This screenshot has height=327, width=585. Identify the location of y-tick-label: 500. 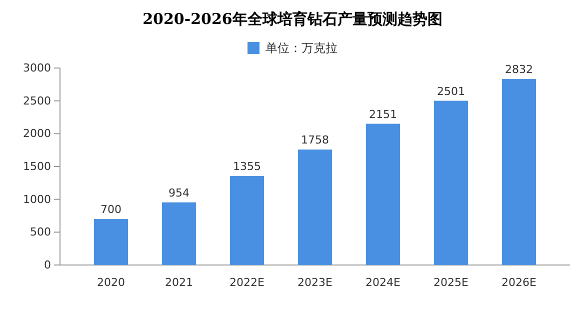
(40, 232).